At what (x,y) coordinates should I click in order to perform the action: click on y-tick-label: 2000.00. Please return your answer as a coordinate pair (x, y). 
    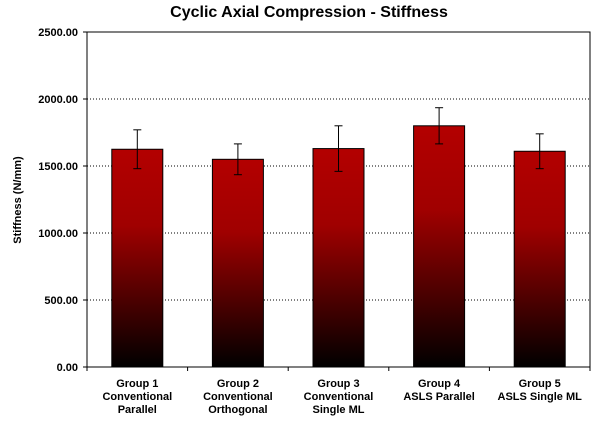
    Looking at the image, I should click on (58, 100).